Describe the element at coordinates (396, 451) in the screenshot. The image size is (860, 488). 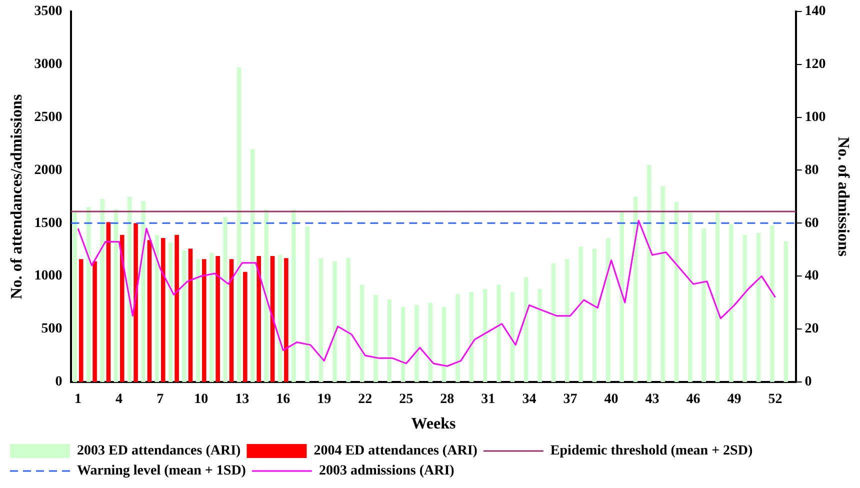
I see `legend-label: 2004 ED attendances (ARI)` at that location.